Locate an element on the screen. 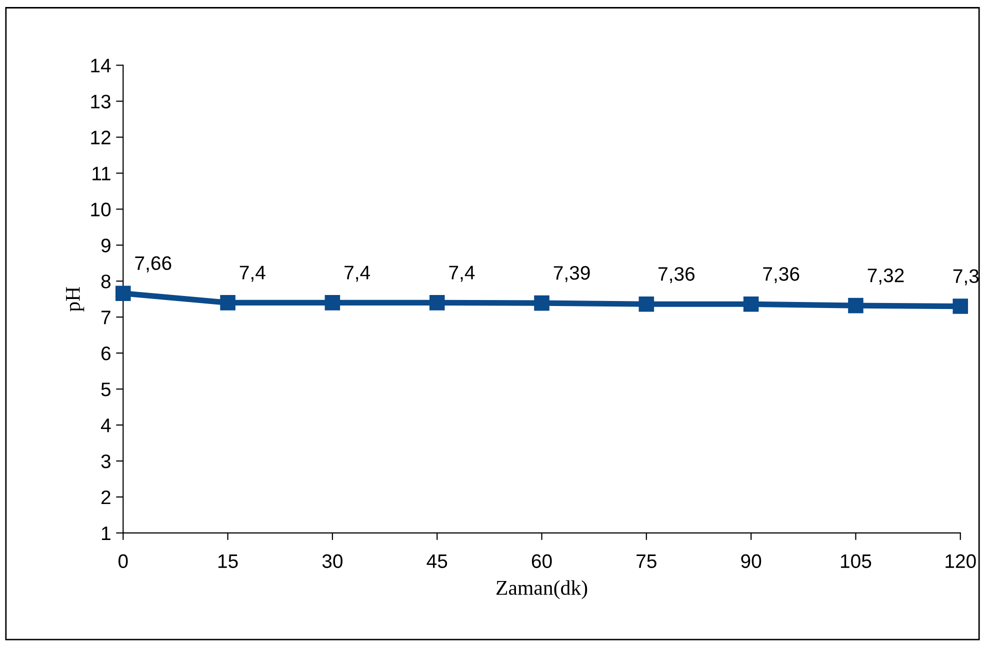  y-tick-label: 14 is located at coordinates (101, 65).